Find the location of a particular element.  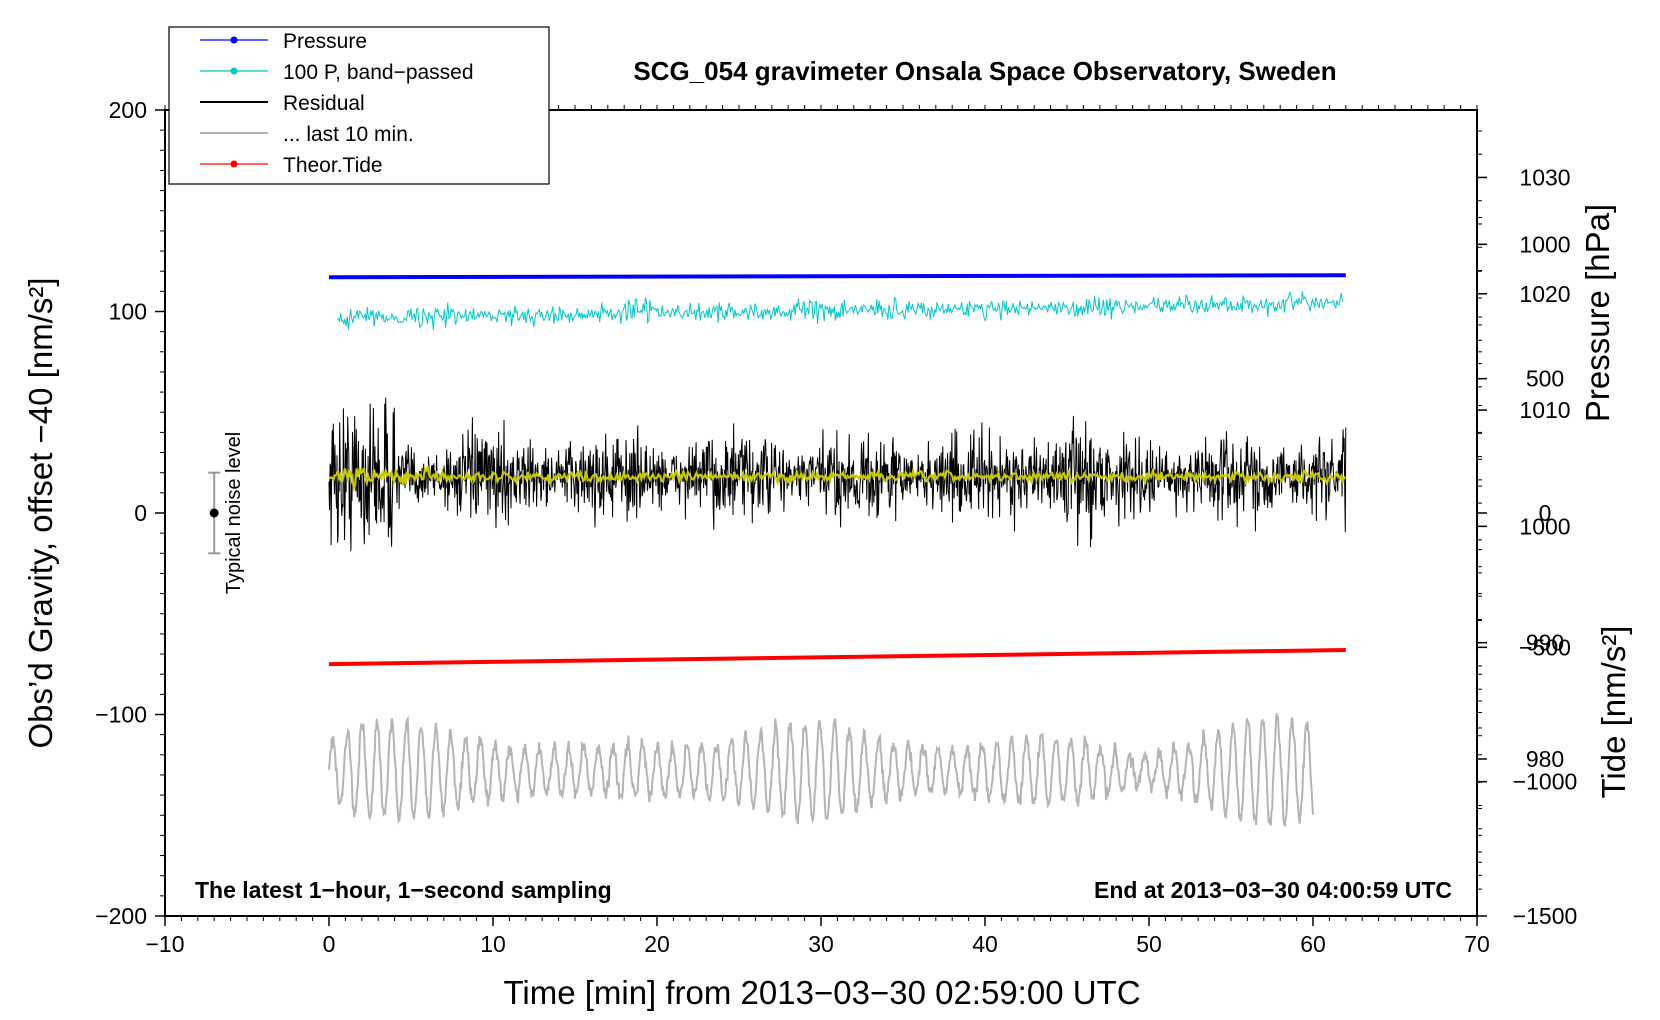

legend-label-residual: Residual is located at coordinates (324, 103).